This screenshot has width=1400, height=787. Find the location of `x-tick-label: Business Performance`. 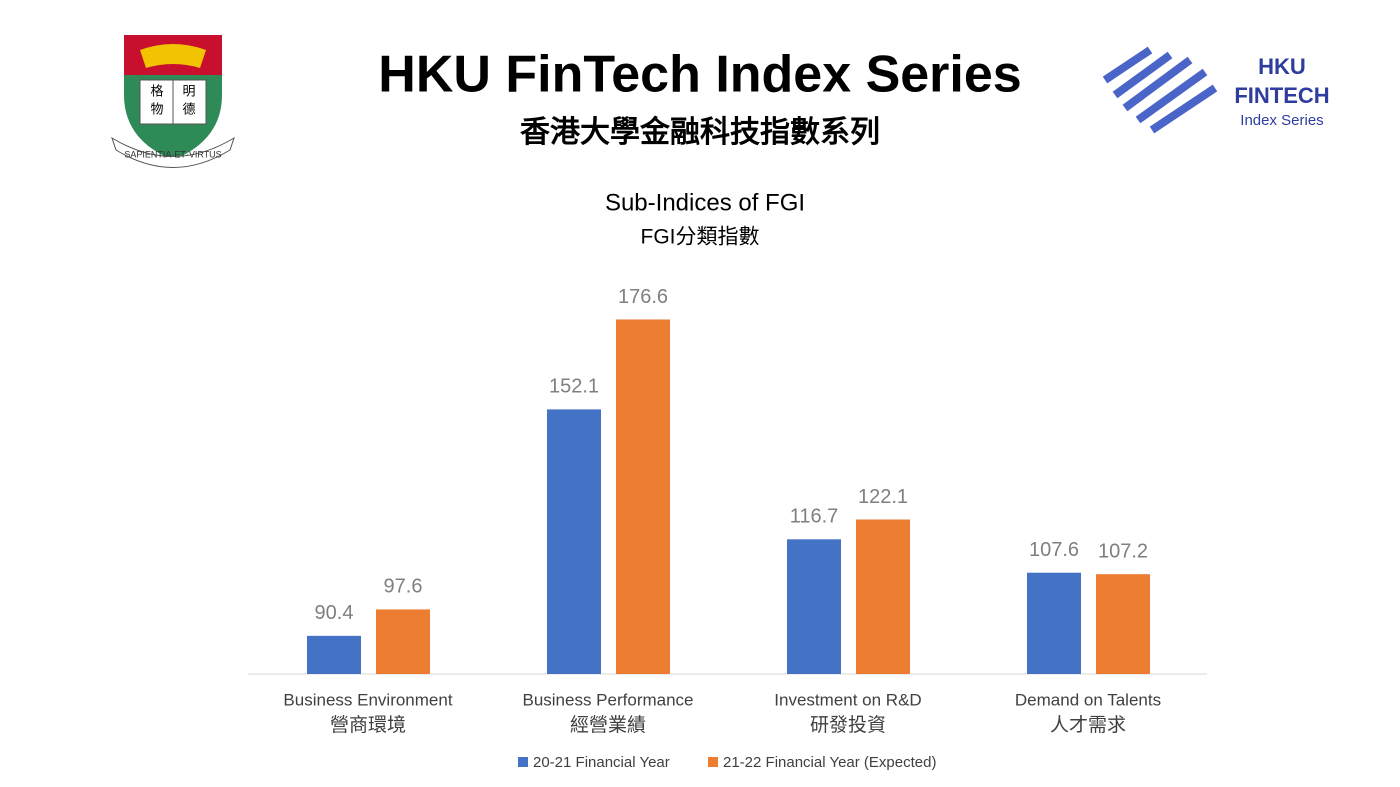

x-tick-label: Business Performance is located at coordinates (607, 699).